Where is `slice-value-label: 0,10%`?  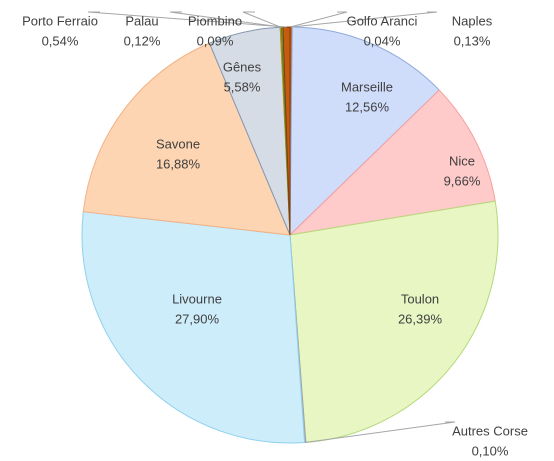
slice-value-label: 0,10% is located at coordinates (490, 450).